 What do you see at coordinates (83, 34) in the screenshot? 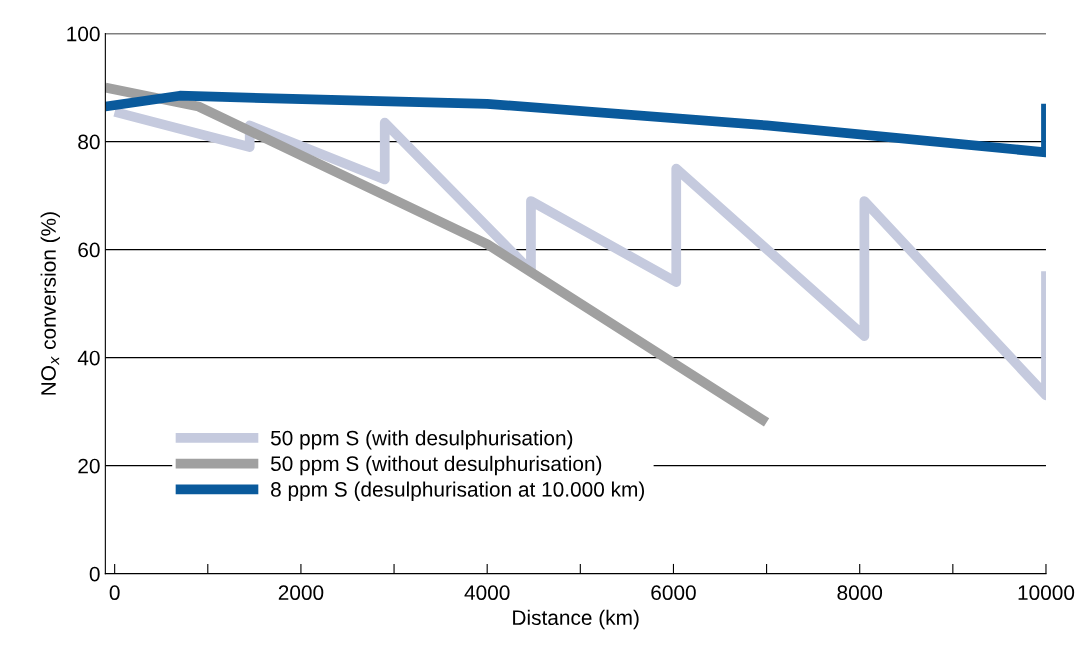
I see `y-tick-label: 100` at bounding box center [83, 34].